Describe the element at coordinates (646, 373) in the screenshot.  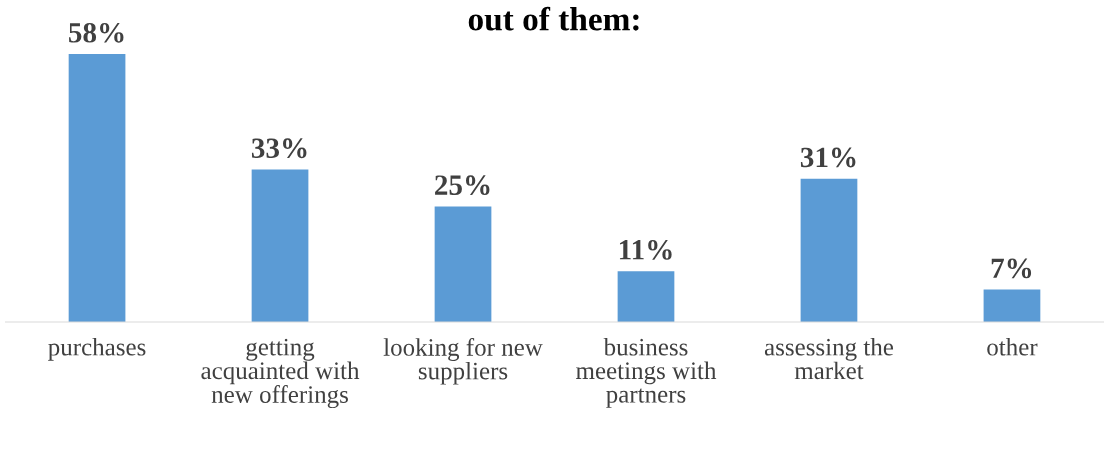
I see `x-tick-label: business meetings with partners` at that location.